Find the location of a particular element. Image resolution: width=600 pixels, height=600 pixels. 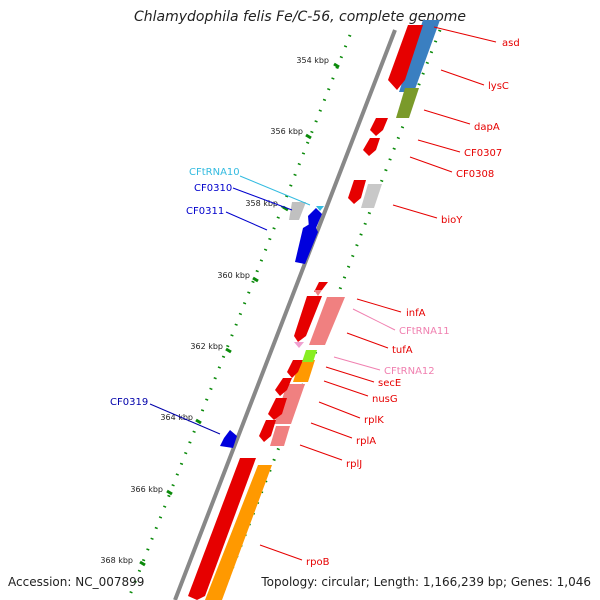

gene-label-rplA: rplA is located at coordinates (366, 441).